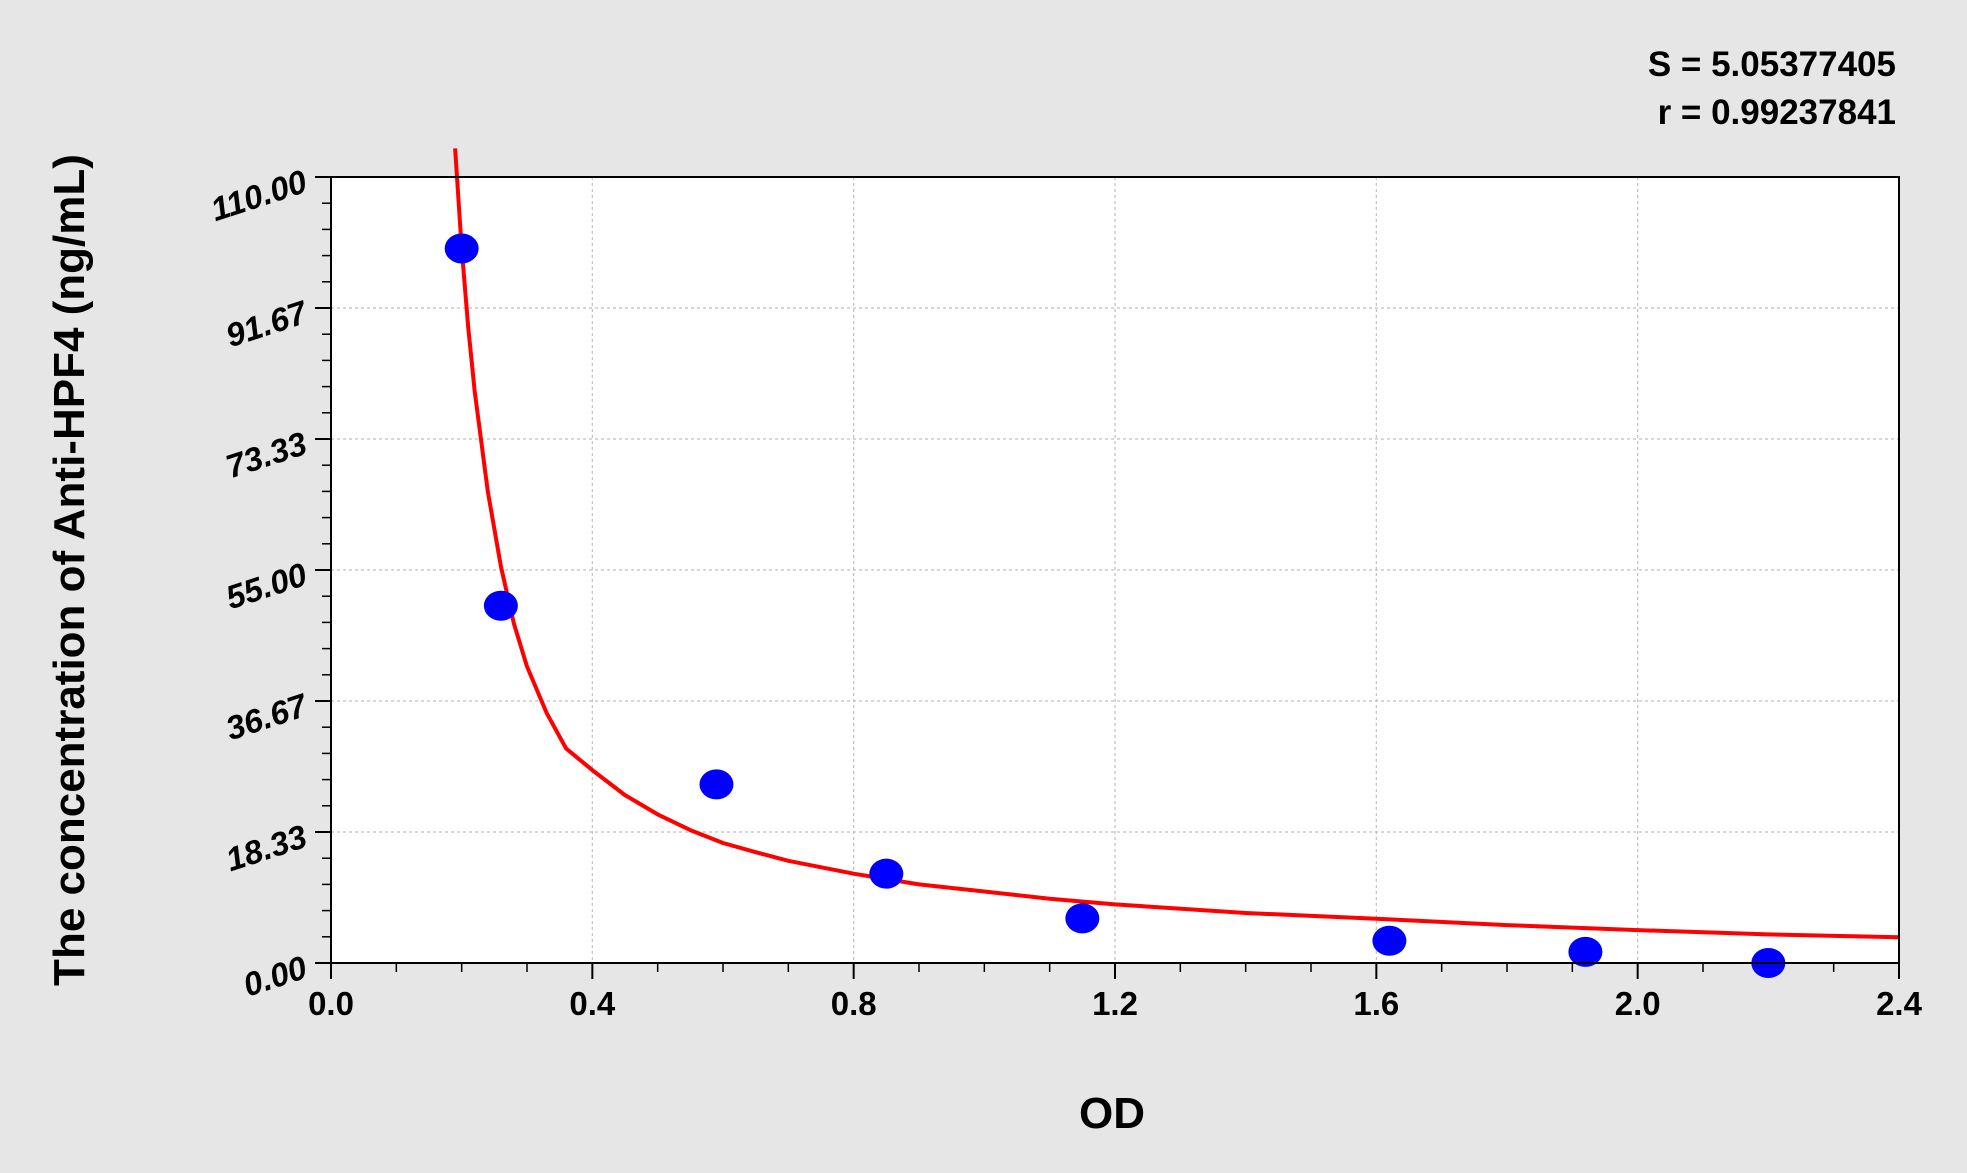 Image resolution: width=1967 pixels, height=1173 pixels. Describe the element at coordinates (592, 1003) in the screenshot. I see `x-tick-label: 0.4` at that location.